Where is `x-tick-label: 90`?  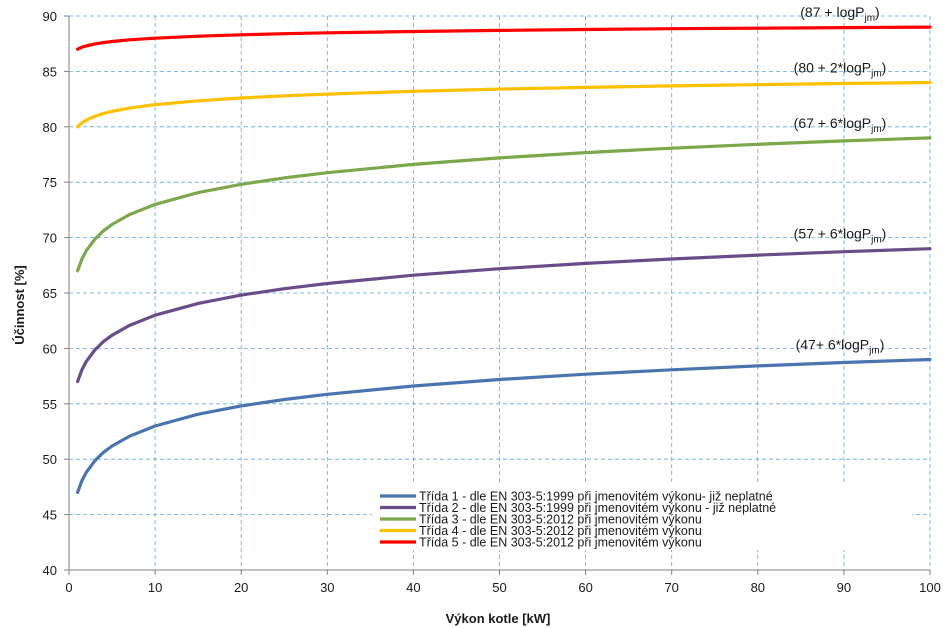 x-tick-label: 90 is located at coordinates (844, 587).